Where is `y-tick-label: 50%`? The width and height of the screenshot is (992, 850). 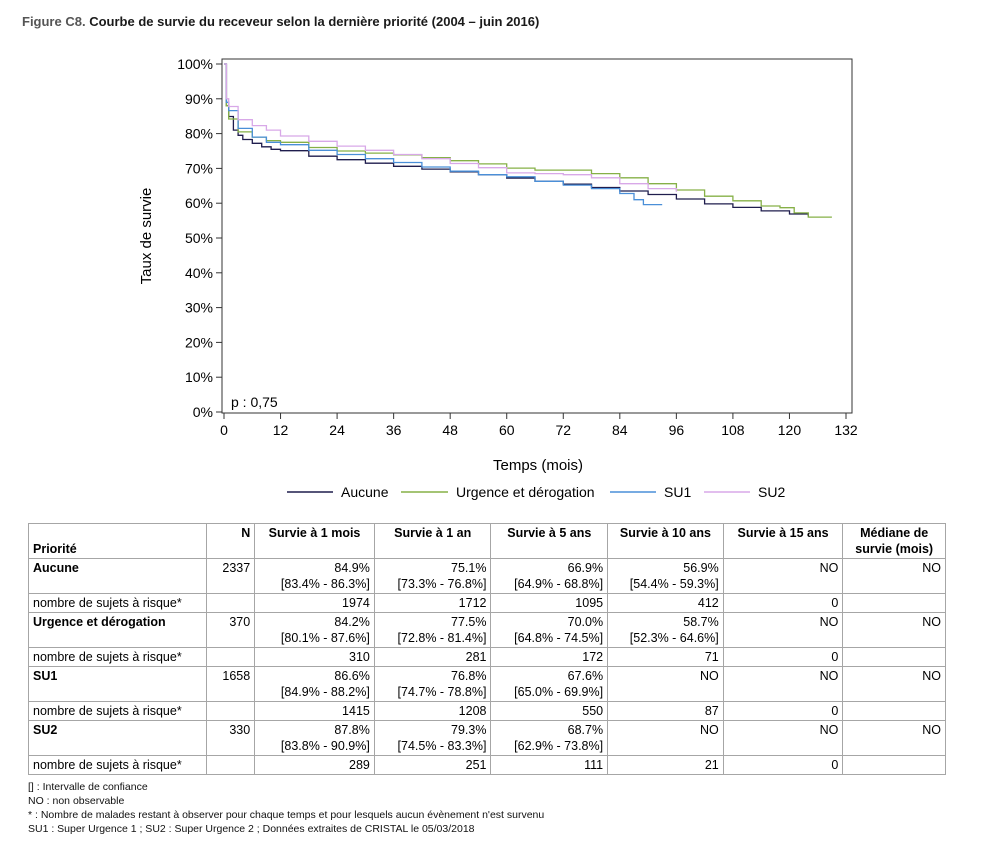 y-tick-label: 50% is located at coordinates (199, 238).